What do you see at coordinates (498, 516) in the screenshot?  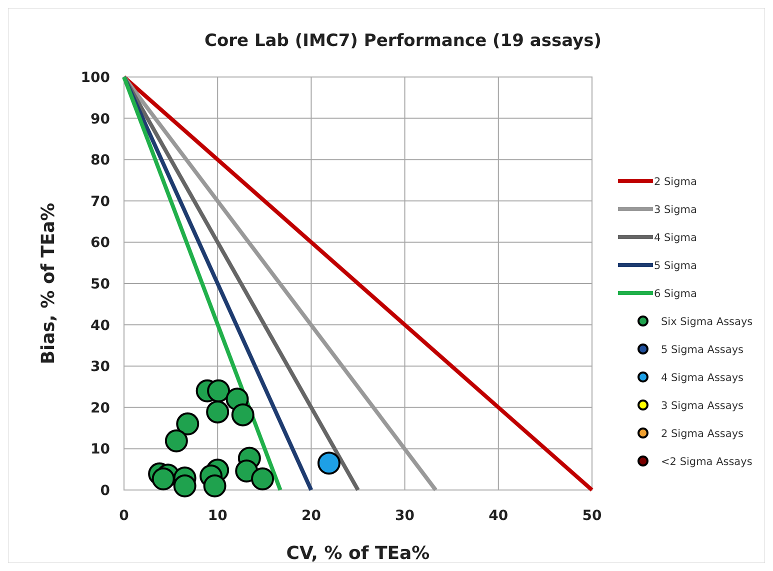 I see `x-tick-label: 40` at bounding box center [498, 516].